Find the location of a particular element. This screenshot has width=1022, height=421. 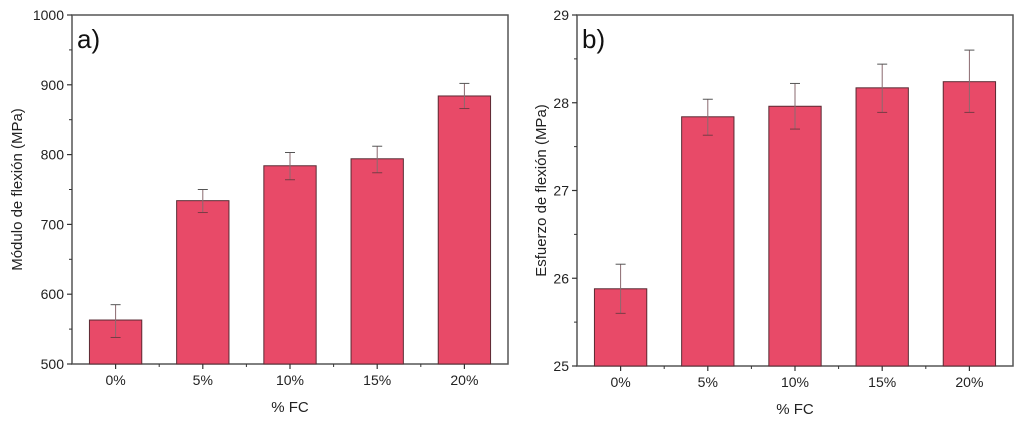

y-tick-label: 500 is located at coordinates (53, 364).